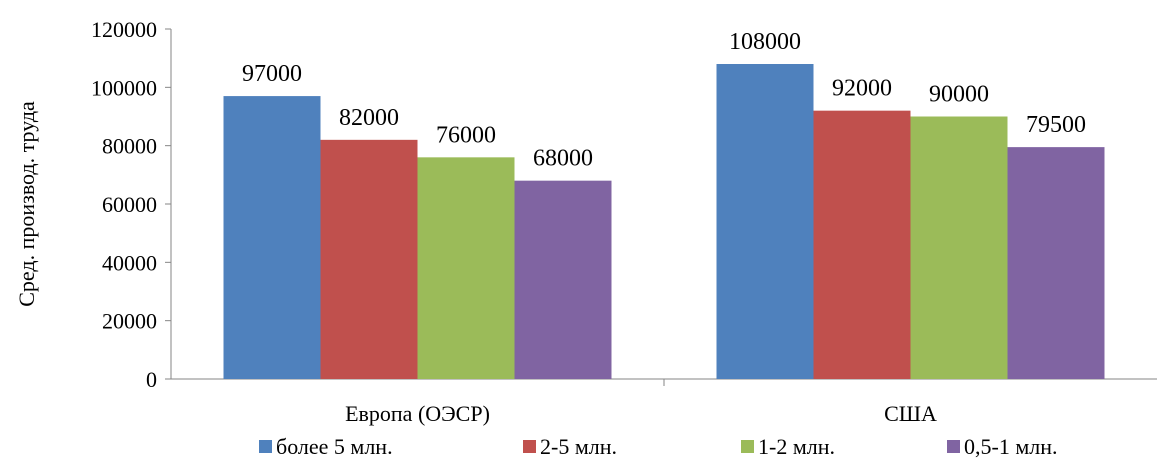 This screenshot has height=466, width=1157. I want to click on y-tick-label: 80000, so click(129, 146).